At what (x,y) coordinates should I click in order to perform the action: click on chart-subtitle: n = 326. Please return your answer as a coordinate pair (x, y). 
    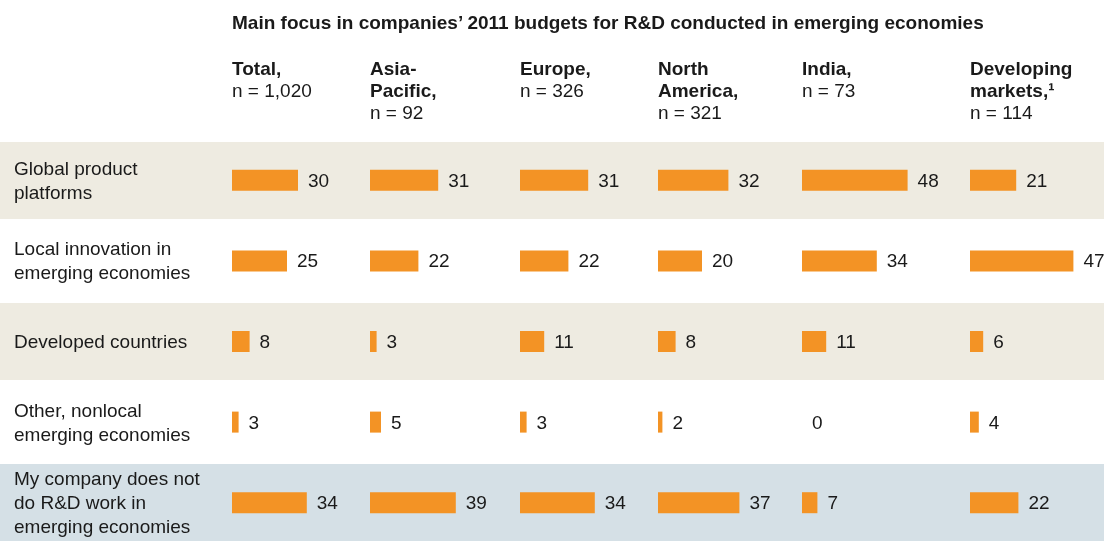
    Looking at the image, I should click on (552, 90).